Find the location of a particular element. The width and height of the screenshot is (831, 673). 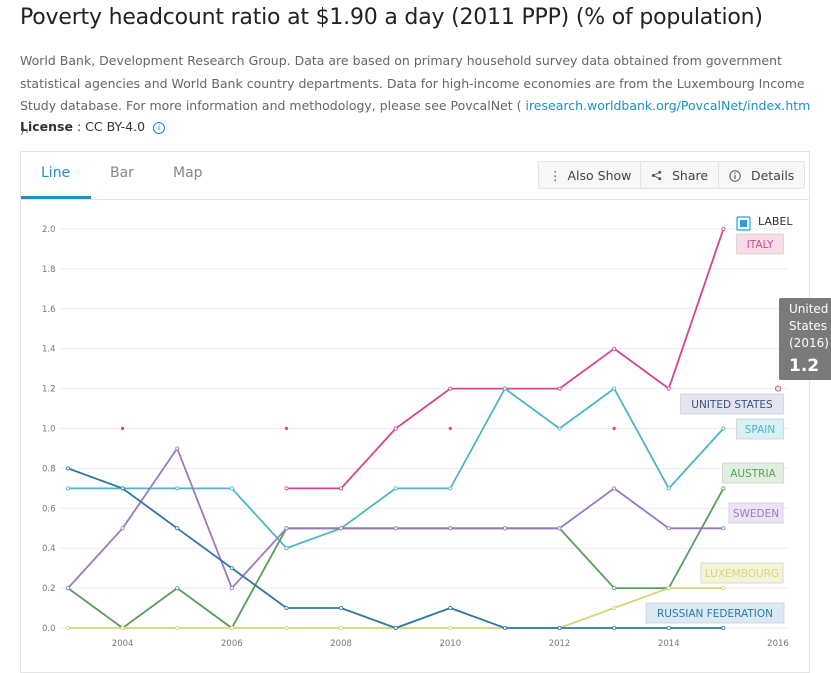

details-button: Details is located at coordinates (762, 175).